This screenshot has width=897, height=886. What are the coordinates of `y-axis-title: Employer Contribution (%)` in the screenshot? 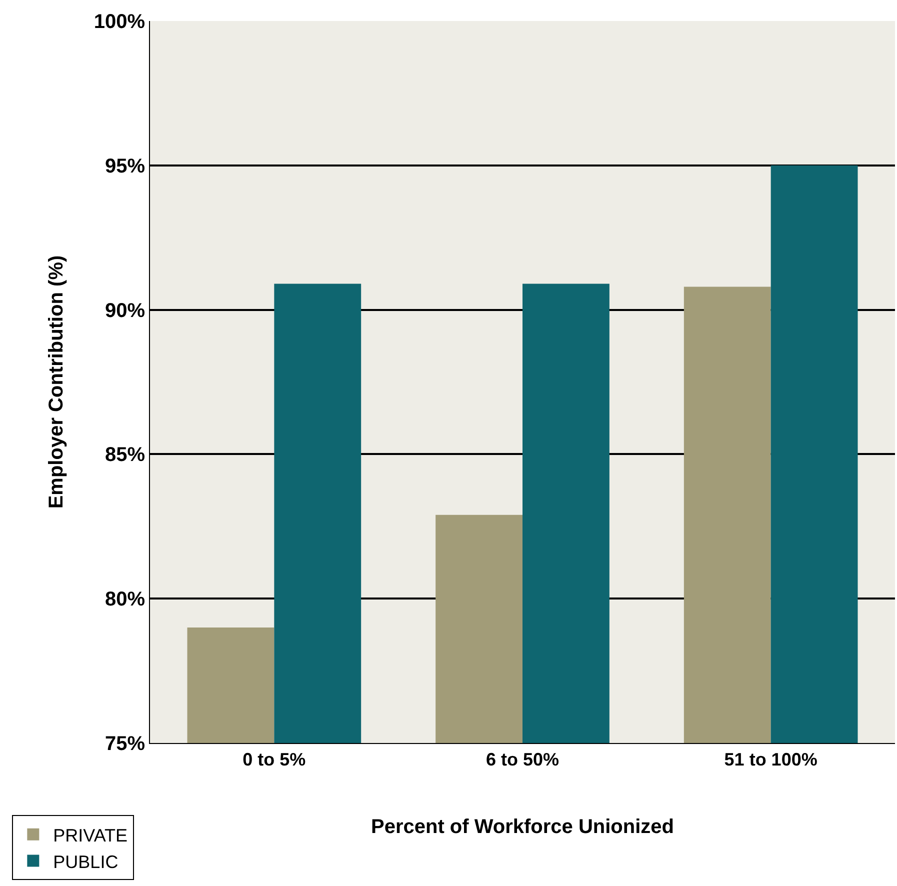 It's located at (56, 382).